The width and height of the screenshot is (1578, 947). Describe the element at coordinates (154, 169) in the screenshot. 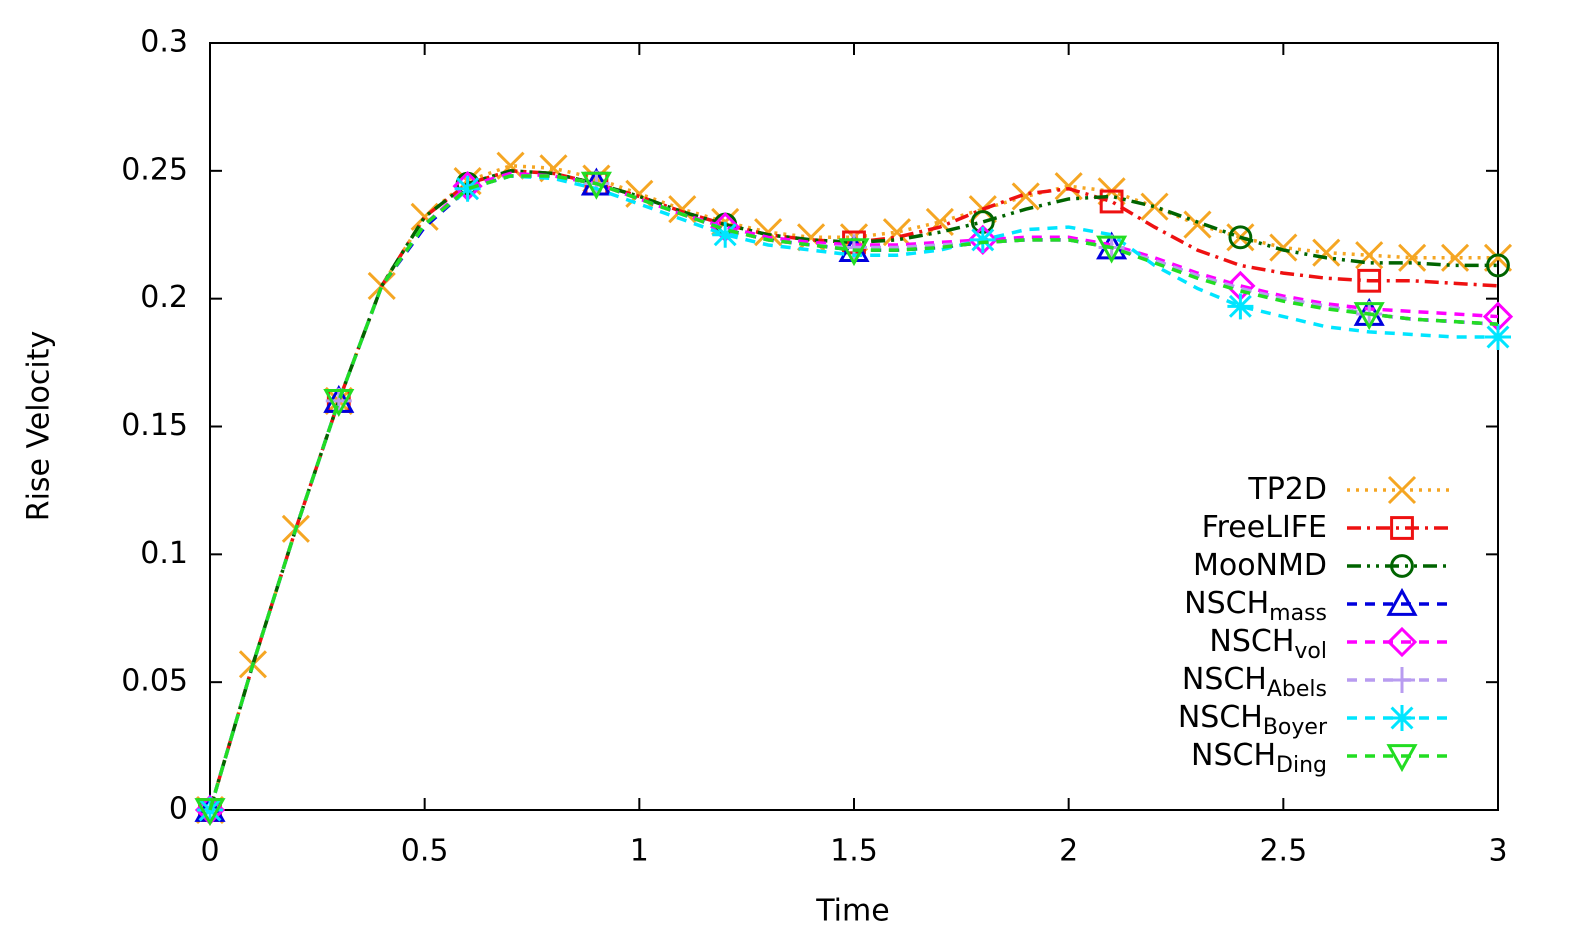

I see `y-tick-label: 0.25` at that location.